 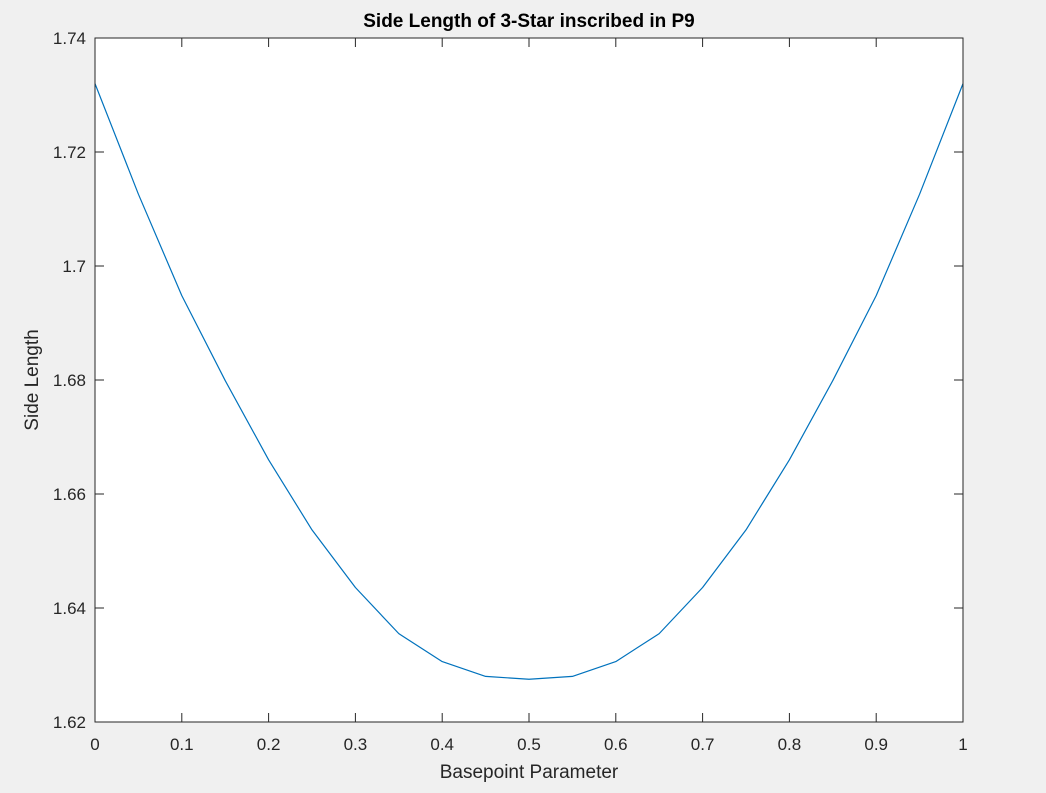 I want to click on x-tick-label: 0.4, so click(x=442, y=744).